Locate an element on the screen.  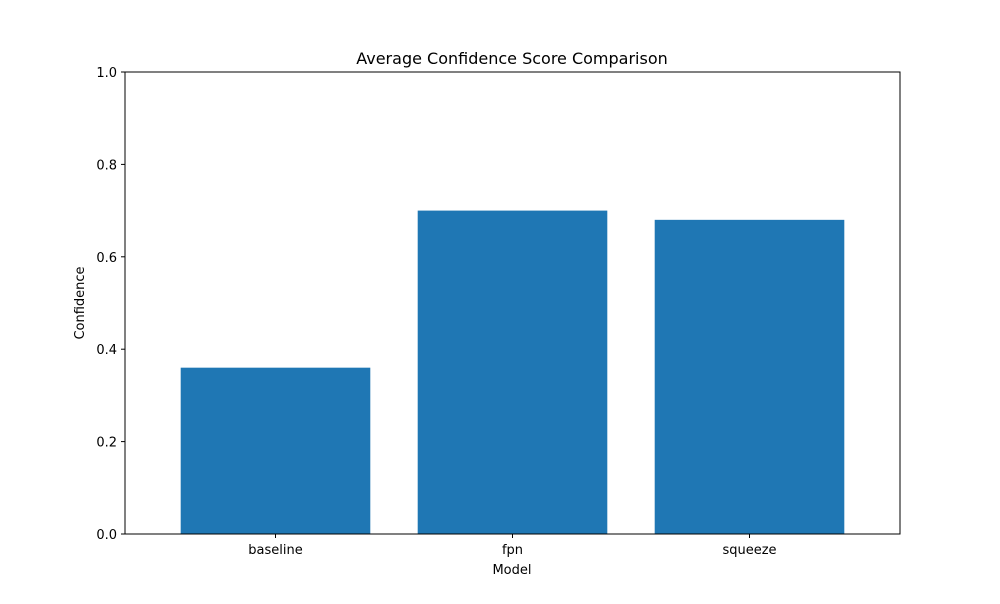
y-tick-label: 0.4 is located at coordinates (106, 350).